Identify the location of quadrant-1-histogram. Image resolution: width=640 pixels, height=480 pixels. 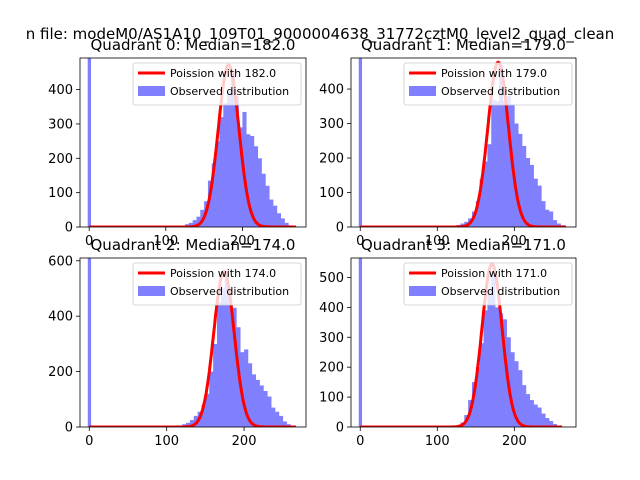
(461, 142).